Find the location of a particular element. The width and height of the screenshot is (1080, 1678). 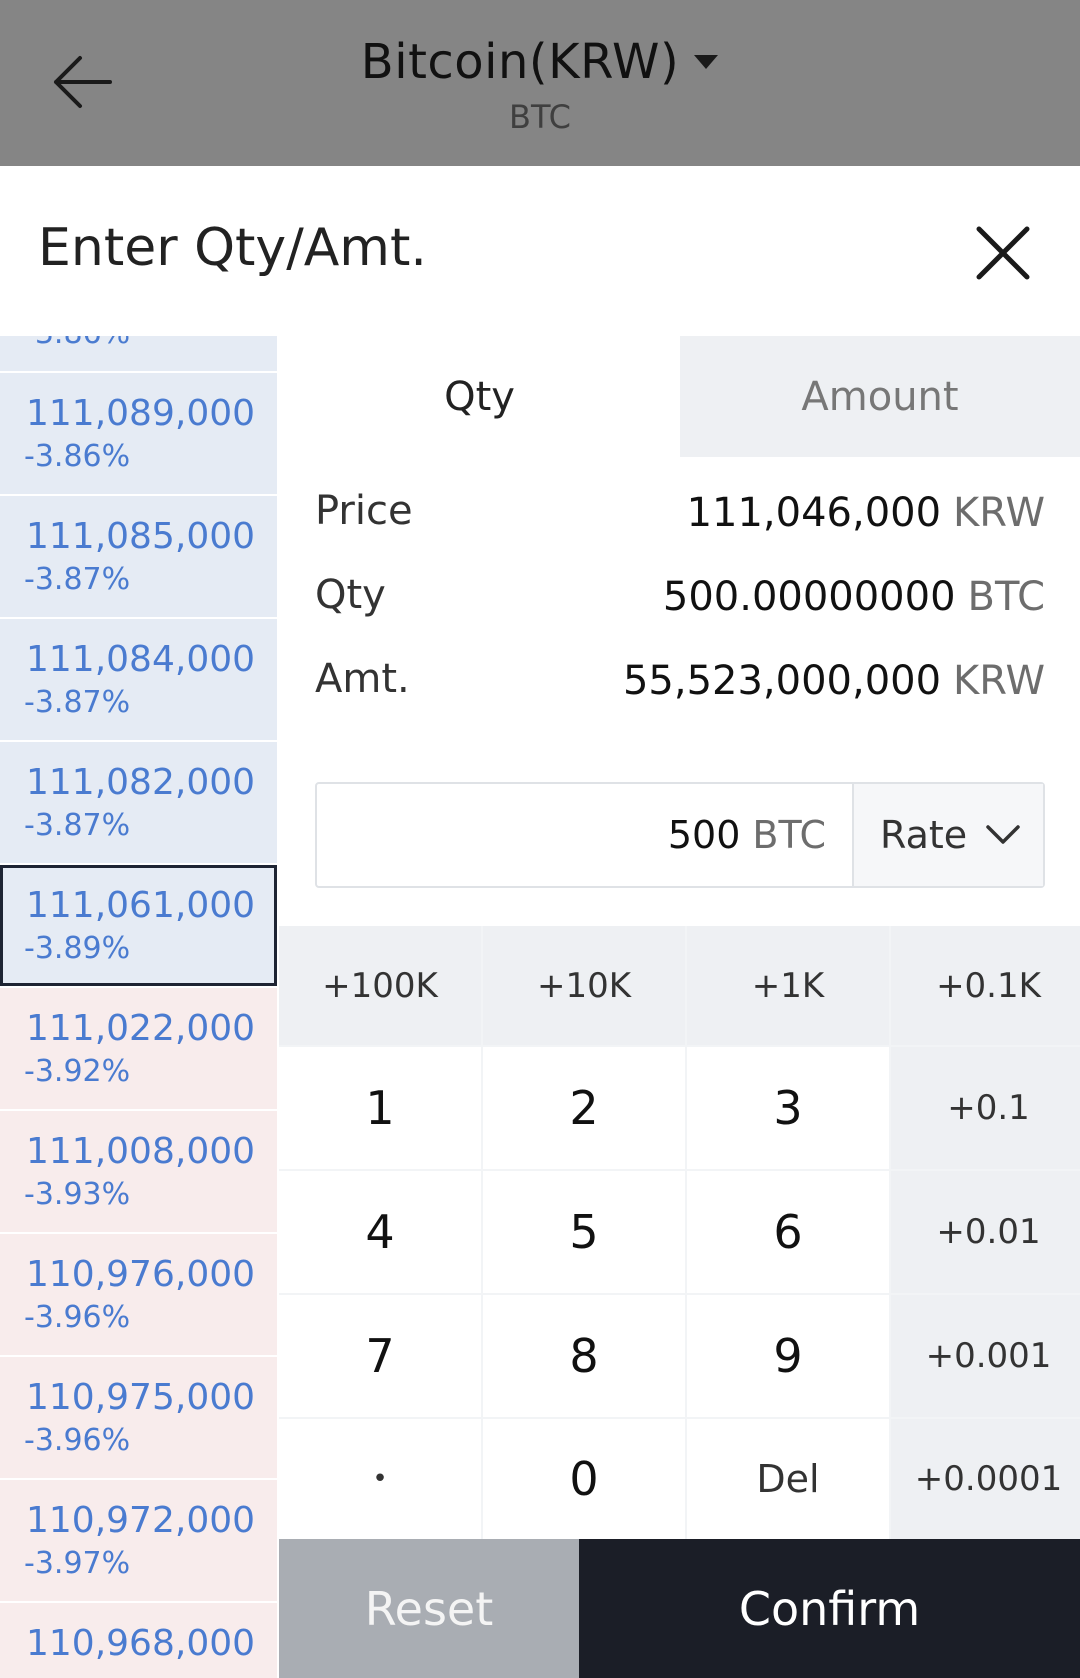

close-button is located at coordinates (1003, 253).